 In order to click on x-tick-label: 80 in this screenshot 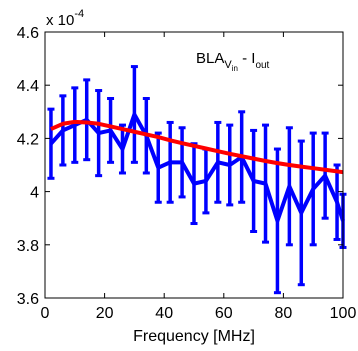, I will do `click(284, 313)`.